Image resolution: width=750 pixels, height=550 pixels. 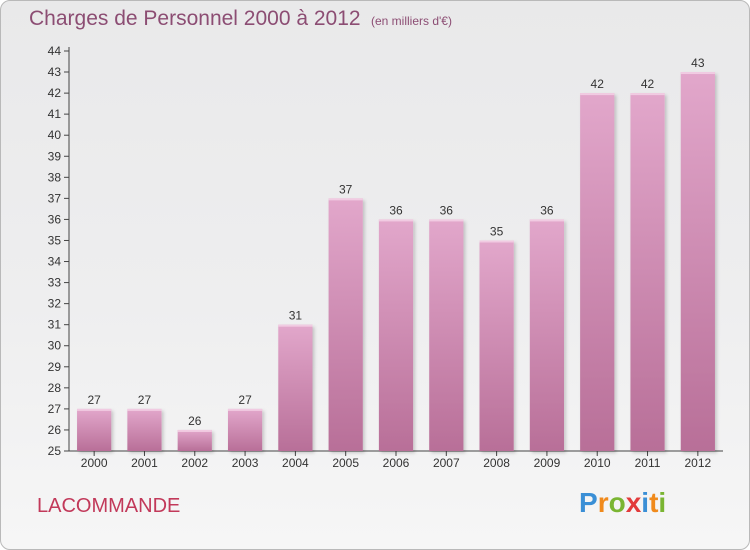 What do you see at coordinates (55, 283) in the screenshot?
I see `y-tick-label: 33` at bounding box center [55, 283].